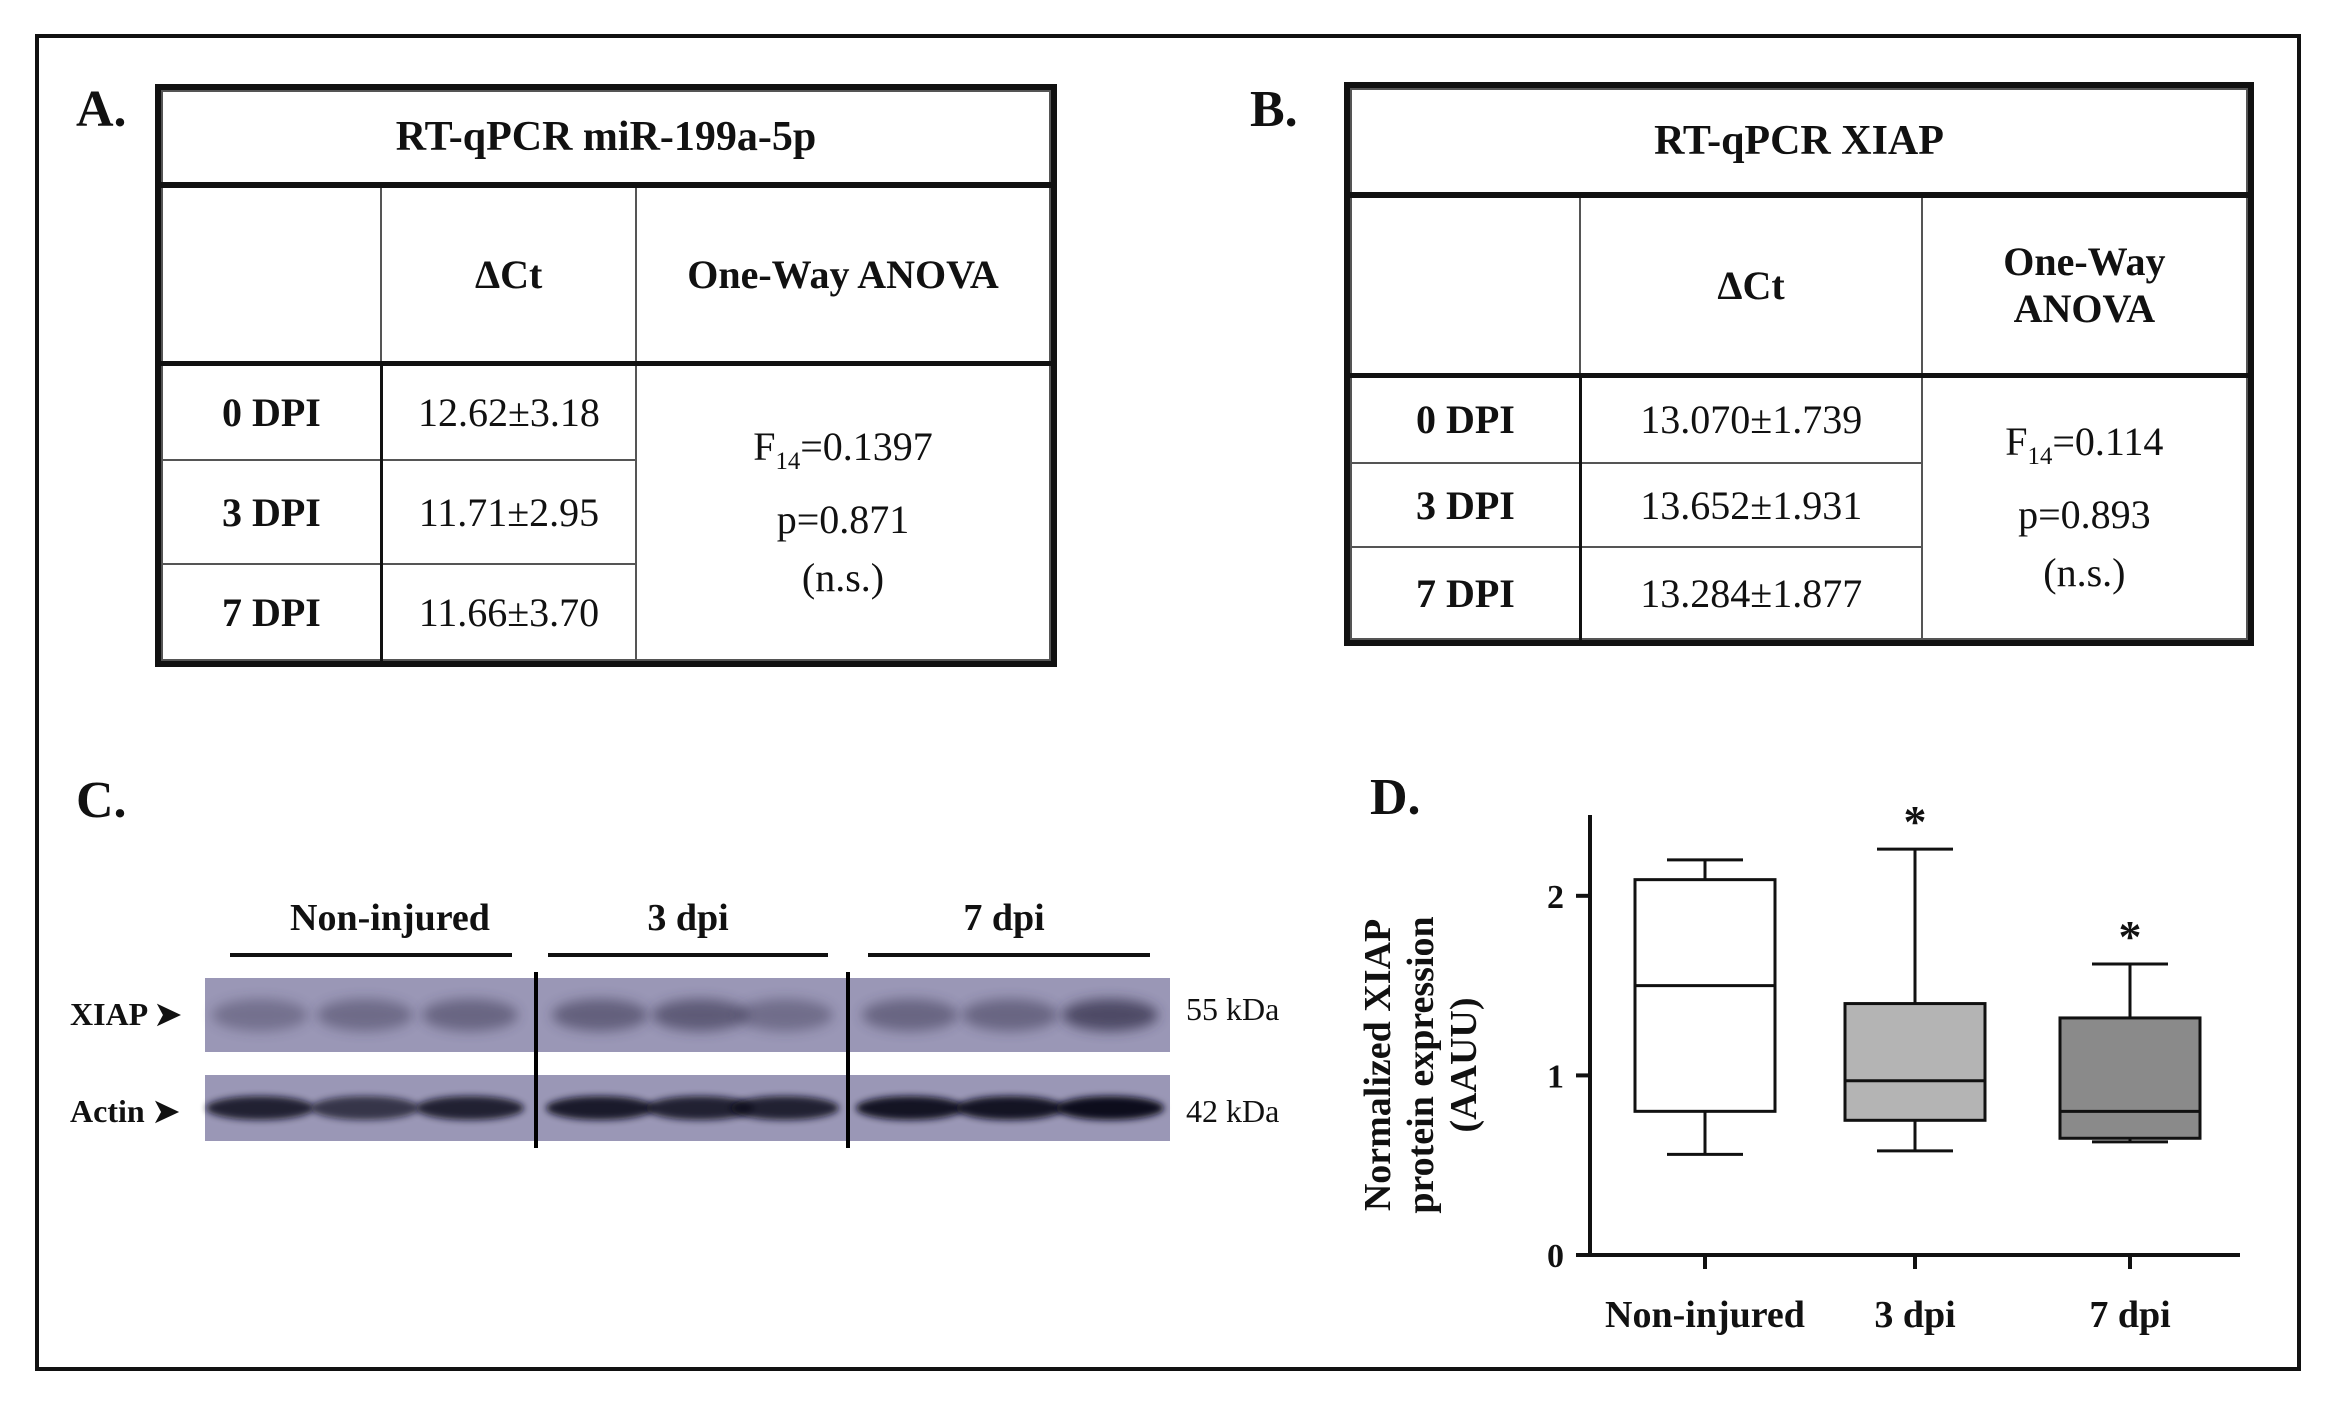 The image size is (2337, 1401). Describe the element at coordinates (1274, 109) in the screenshot. I see `panel-label-b: B.` at that location.